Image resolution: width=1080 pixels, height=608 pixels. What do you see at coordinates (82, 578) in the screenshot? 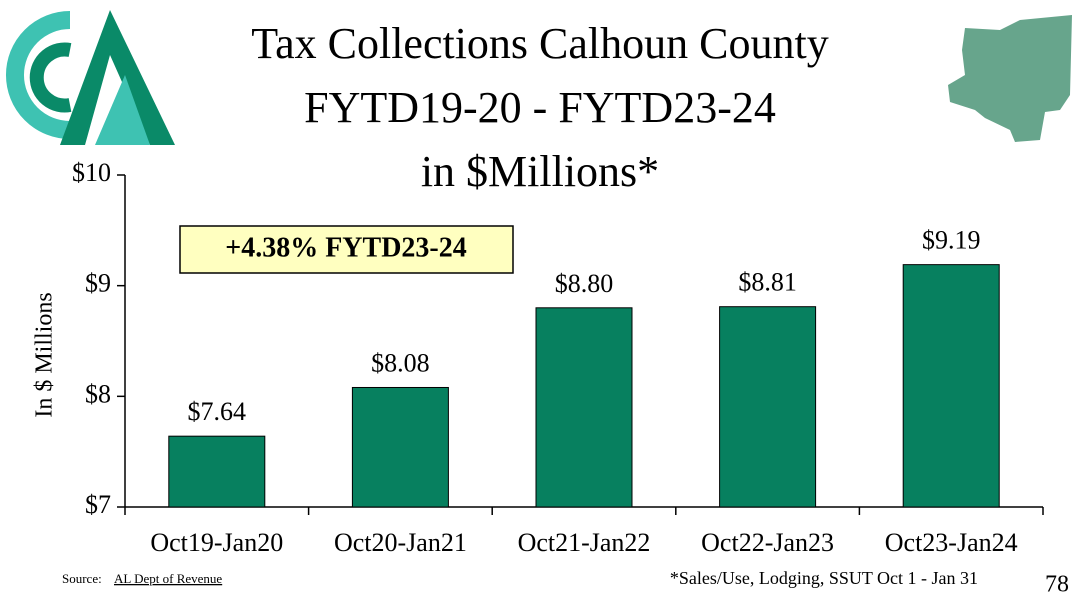
I see `source-prefix: Source:` at bounding box center [82, 578].